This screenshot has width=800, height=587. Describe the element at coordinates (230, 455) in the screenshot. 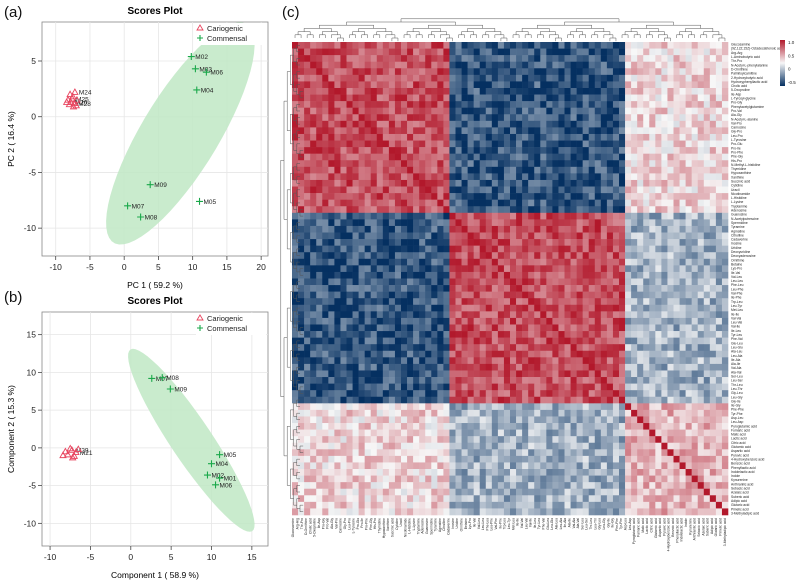

I see `point-label: M05` at that location.